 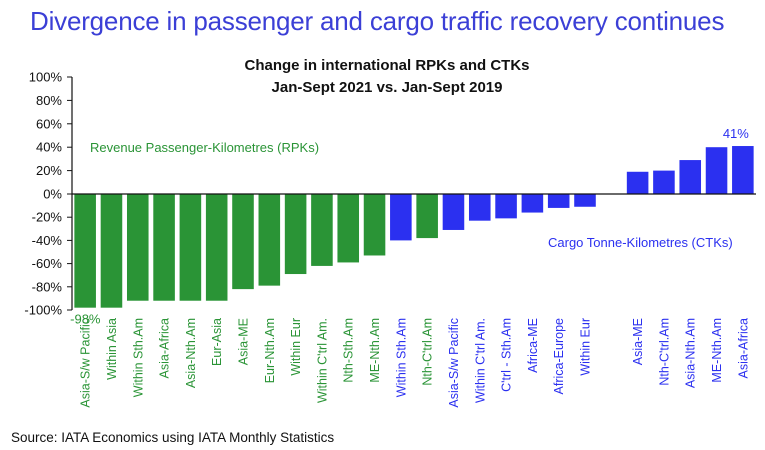 What do you see at coordinates (49, 170) in the screenshot?
I see `y-tick-label: 20%` at bounding box center [49, 170].